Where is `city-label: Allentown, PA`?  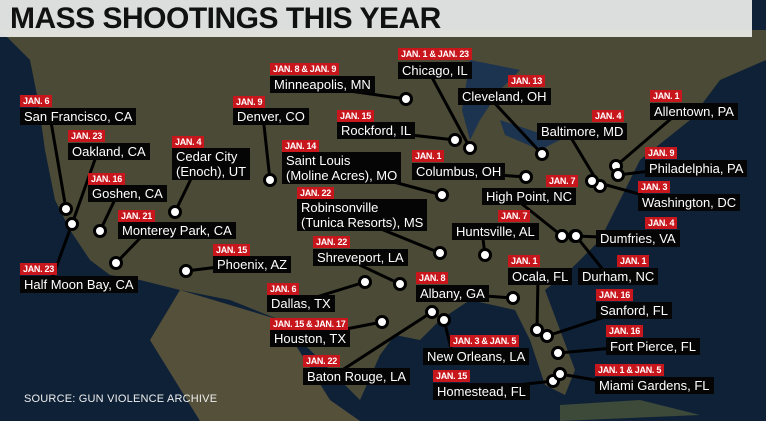 city-label: Allentown, PA is located at coordinates (694, 111).